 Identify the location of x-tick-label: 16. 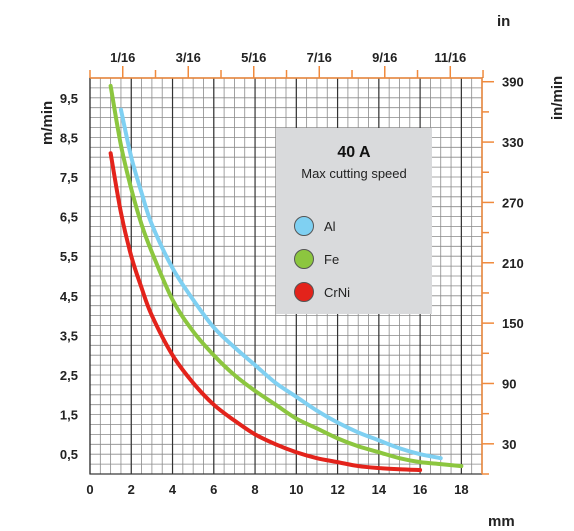
(420, 489).